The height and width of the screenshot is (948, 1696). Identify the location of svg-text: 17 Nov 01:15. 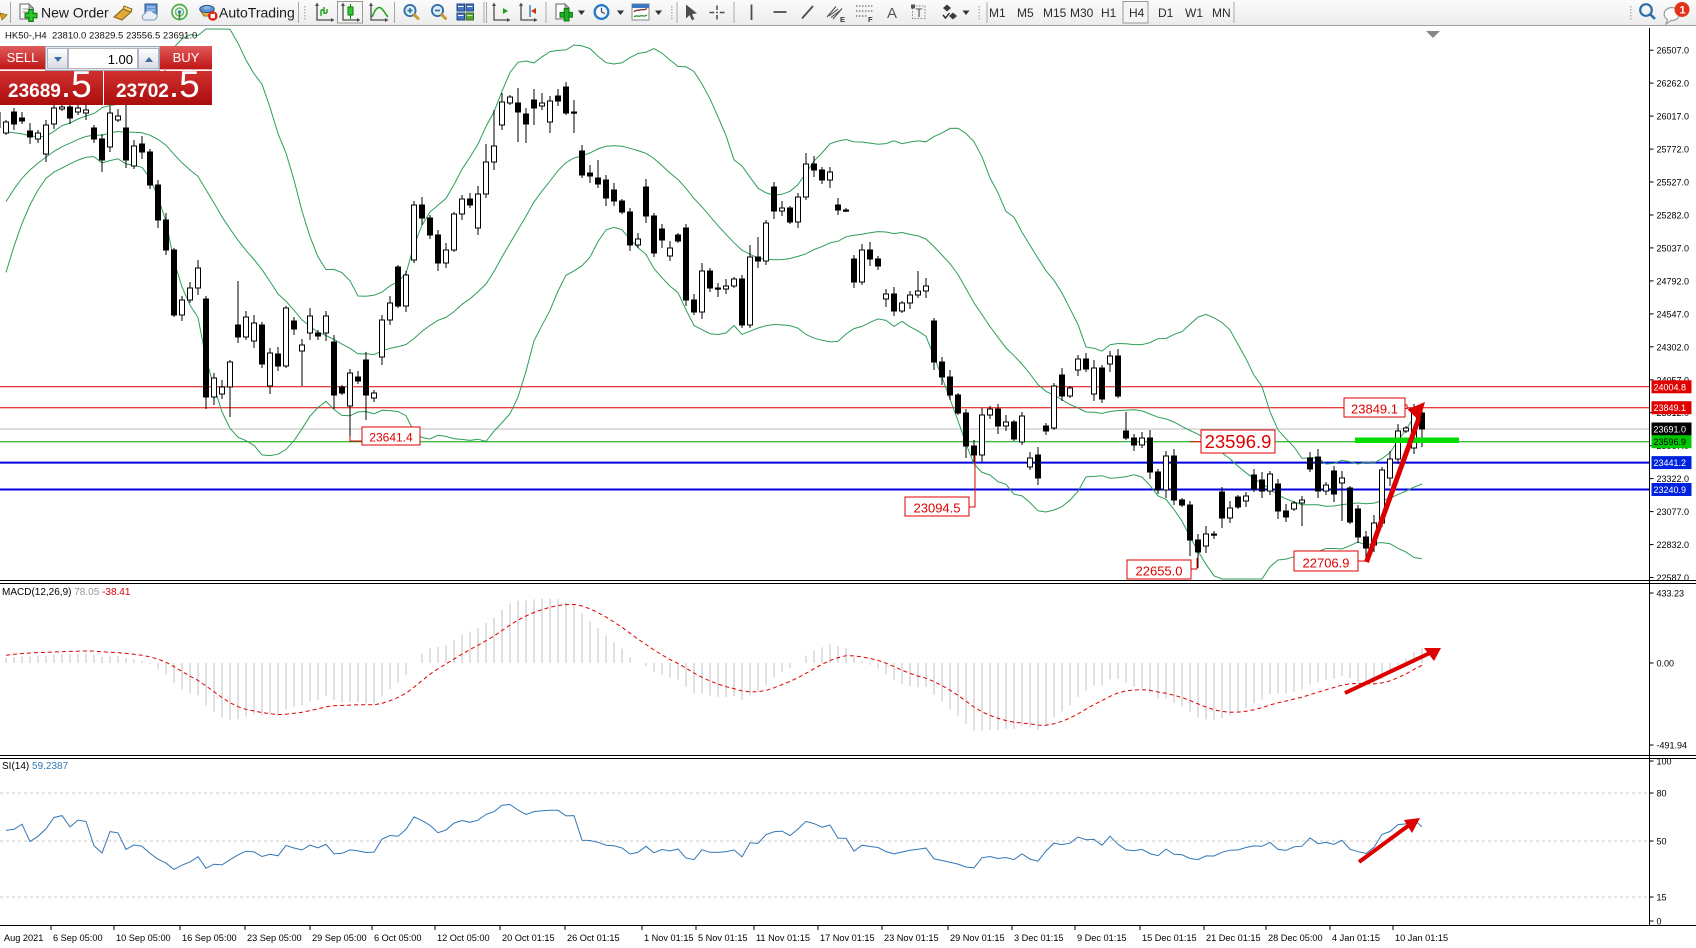
(847, 938).